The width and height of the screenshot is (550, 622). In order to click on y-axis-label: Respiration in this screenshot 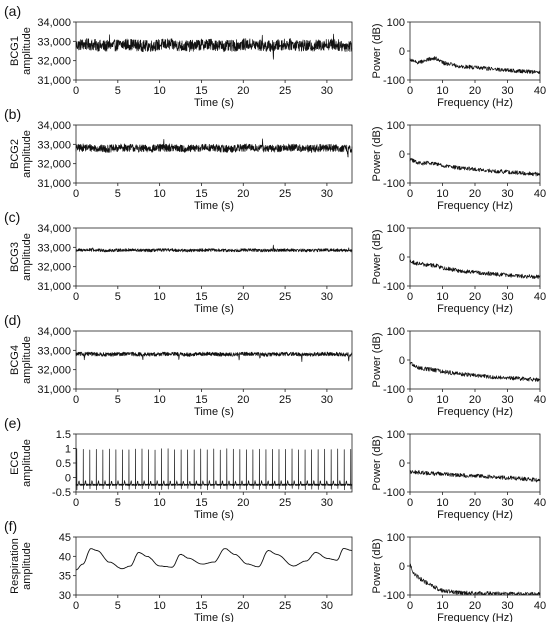, I will do `click(15, 566)`.